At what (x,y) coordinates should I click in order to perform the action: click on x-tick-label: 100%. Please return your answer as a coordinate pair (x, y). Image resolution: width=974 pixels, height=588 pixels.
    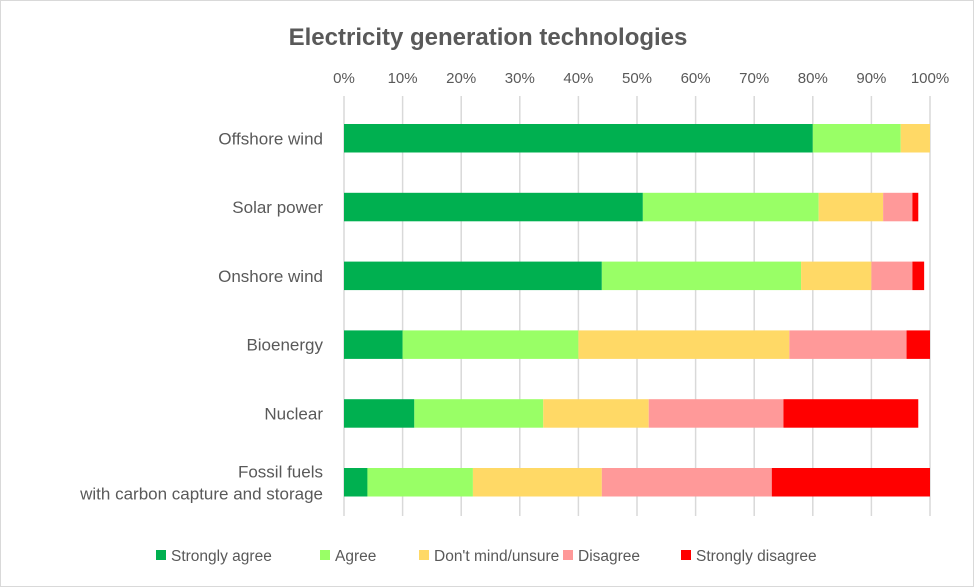
    Looking at the image, I should click on (930, 78).